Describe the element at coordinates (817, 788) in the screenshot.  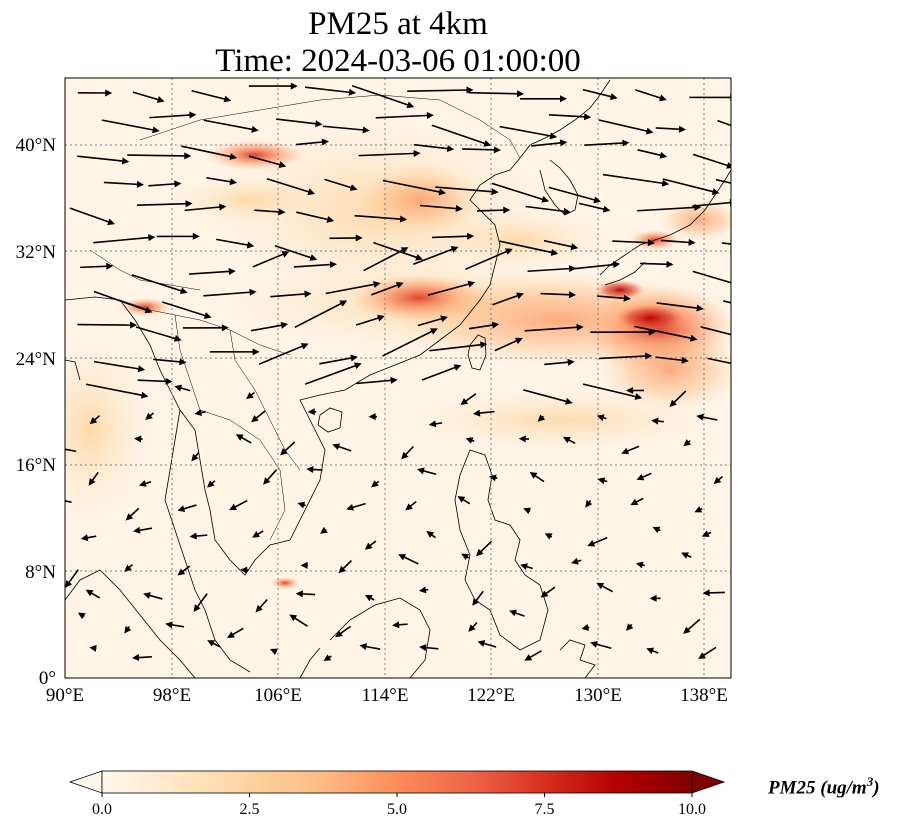
I see `colorbar-label-main: PM25 (ug/m` at that location.